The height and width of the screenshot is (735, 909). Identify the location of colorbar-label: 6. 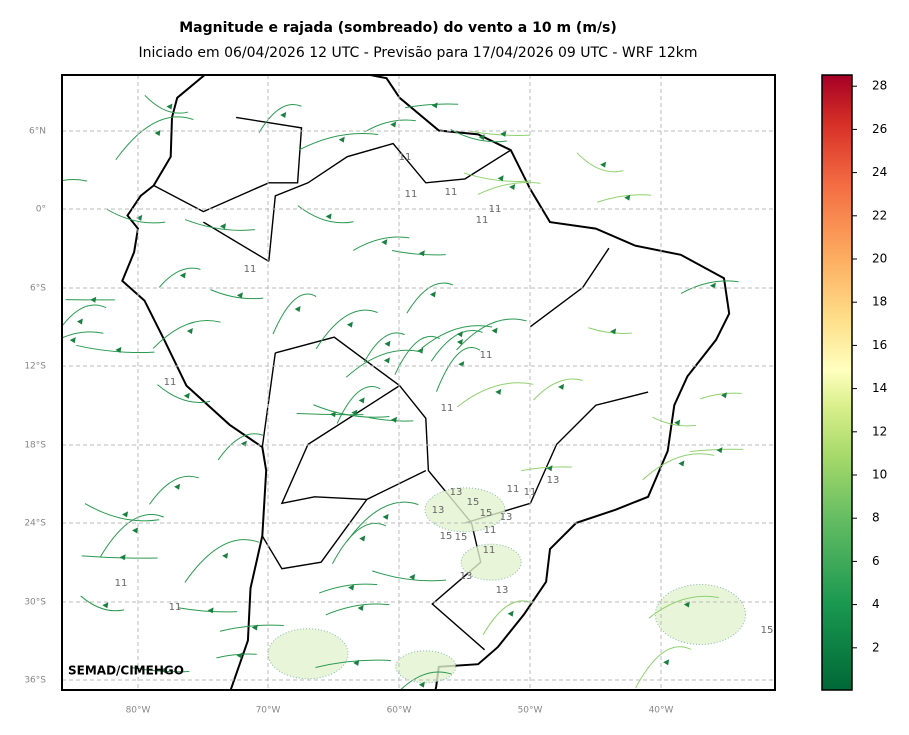
(876, 561).